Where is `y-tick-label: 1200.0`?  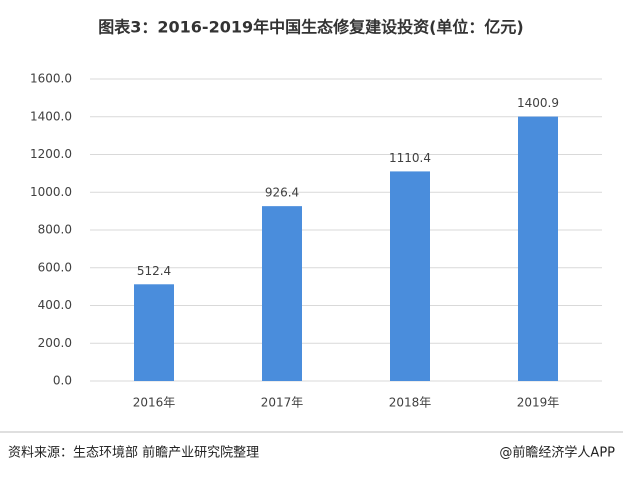
y-tick-label: 1200.0 is located at coordinates (51, 154).